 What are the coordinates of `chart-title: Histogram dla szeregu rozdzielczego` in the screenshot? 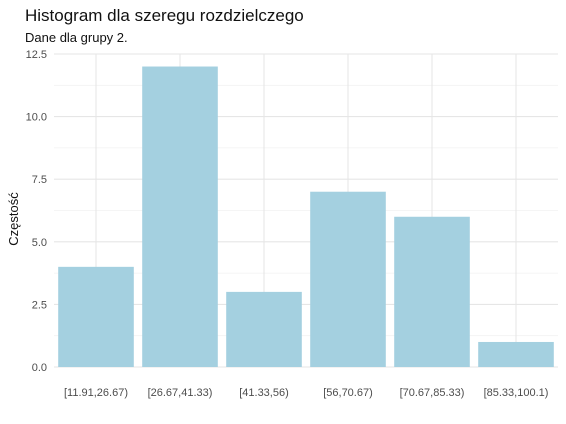 It's located at (164, 15).